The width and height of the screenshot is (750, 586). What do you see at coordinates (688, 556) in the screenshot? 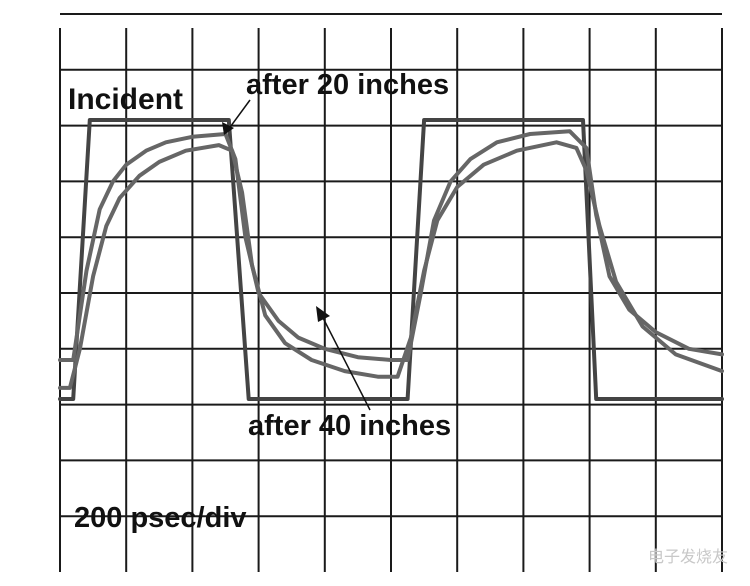
I see `watermark: 电子发烧友` at bounding box center [688, 556].